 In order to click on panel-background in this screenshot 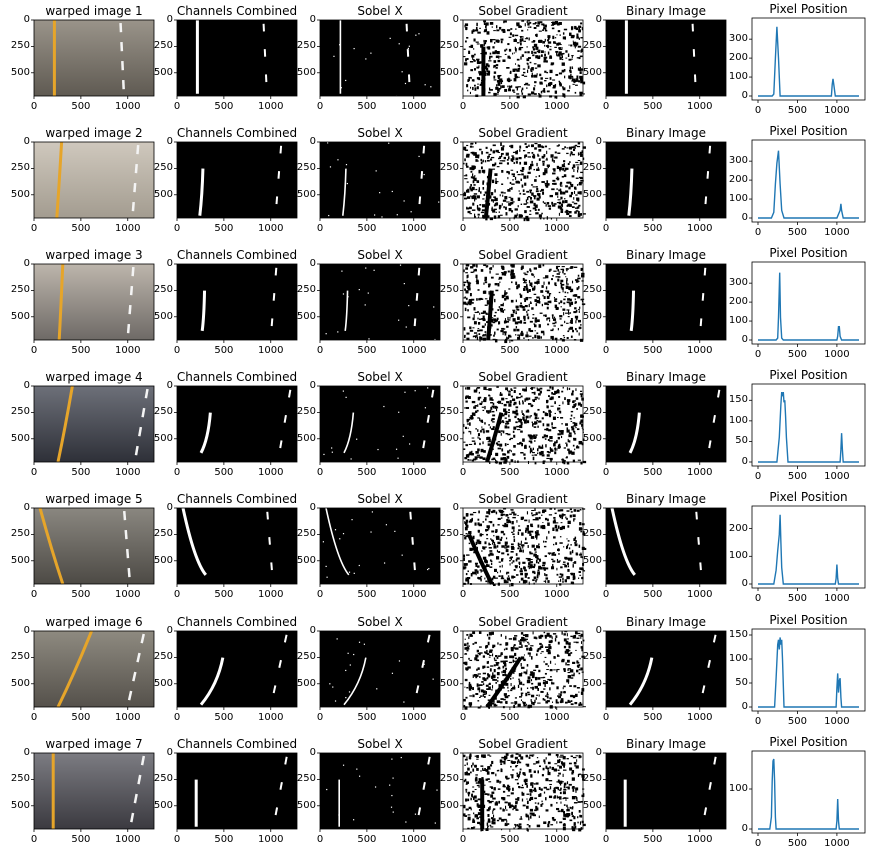, I will do `click(666, 180)`.